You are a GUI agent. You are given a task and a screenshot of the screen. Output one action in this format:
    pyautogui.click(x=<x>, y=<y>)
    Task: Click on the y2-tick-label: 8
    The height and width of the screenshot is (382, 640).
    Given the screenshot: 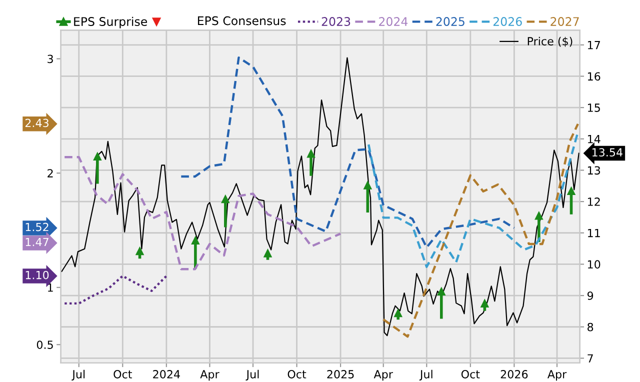 What is the action you would take?
    pyautogui.click(x=591, y=327)
    